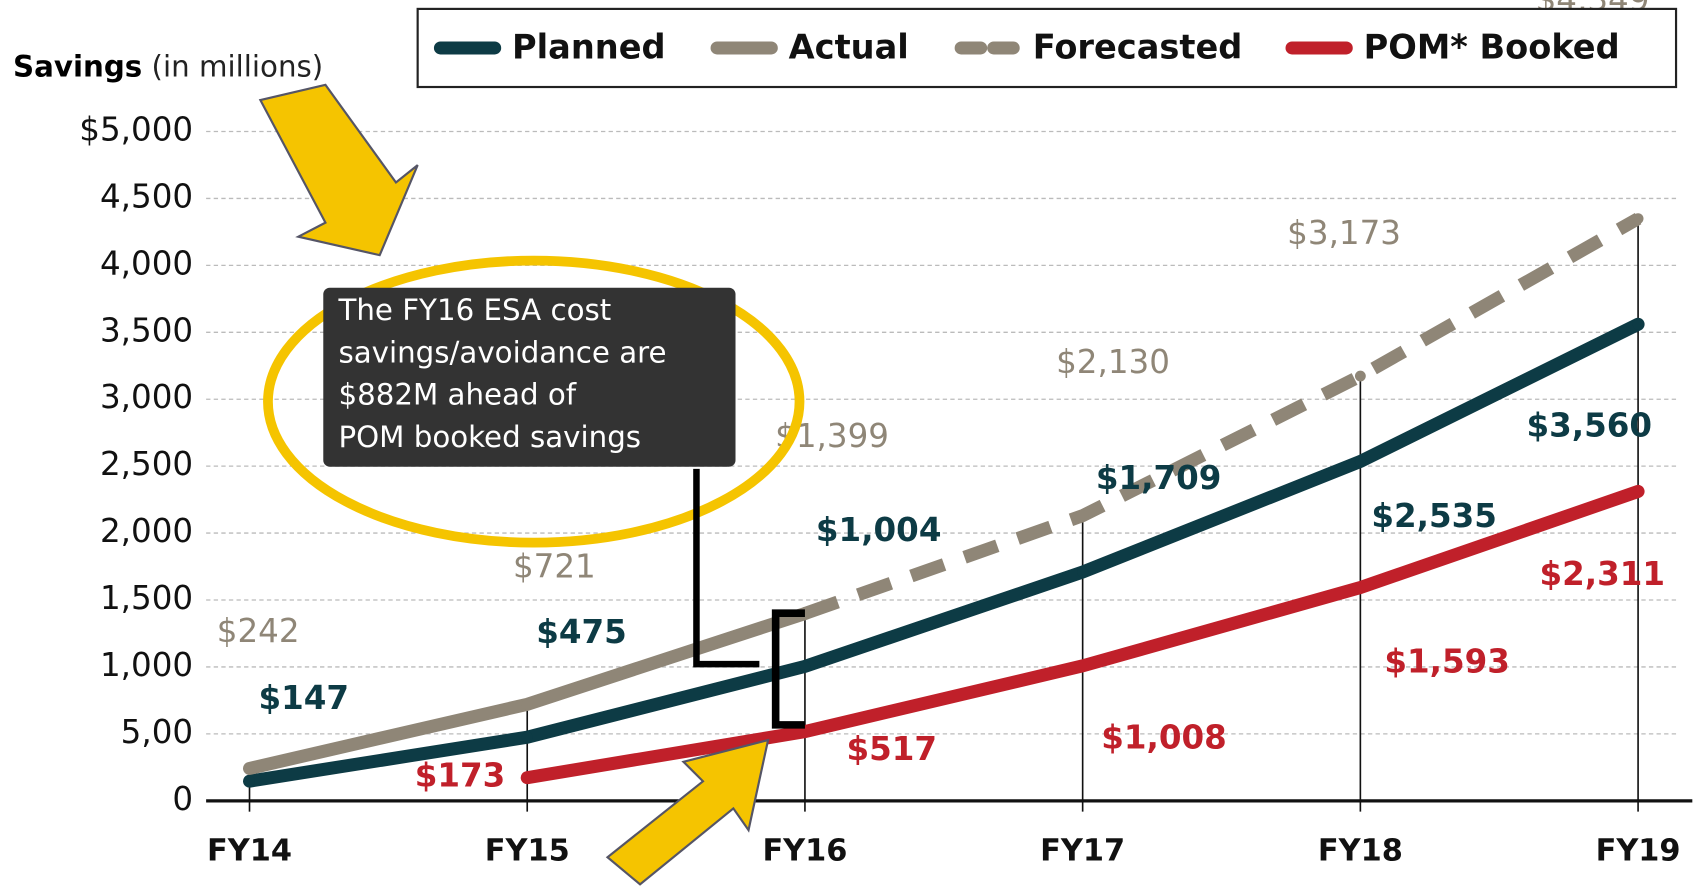 The width and height of the screenshot is (1701, 890). What do you see at coordinates (502, 352) in the screenshot?
I see `annotation-line: savings/avoidance are` at bounding box center [502, 352].